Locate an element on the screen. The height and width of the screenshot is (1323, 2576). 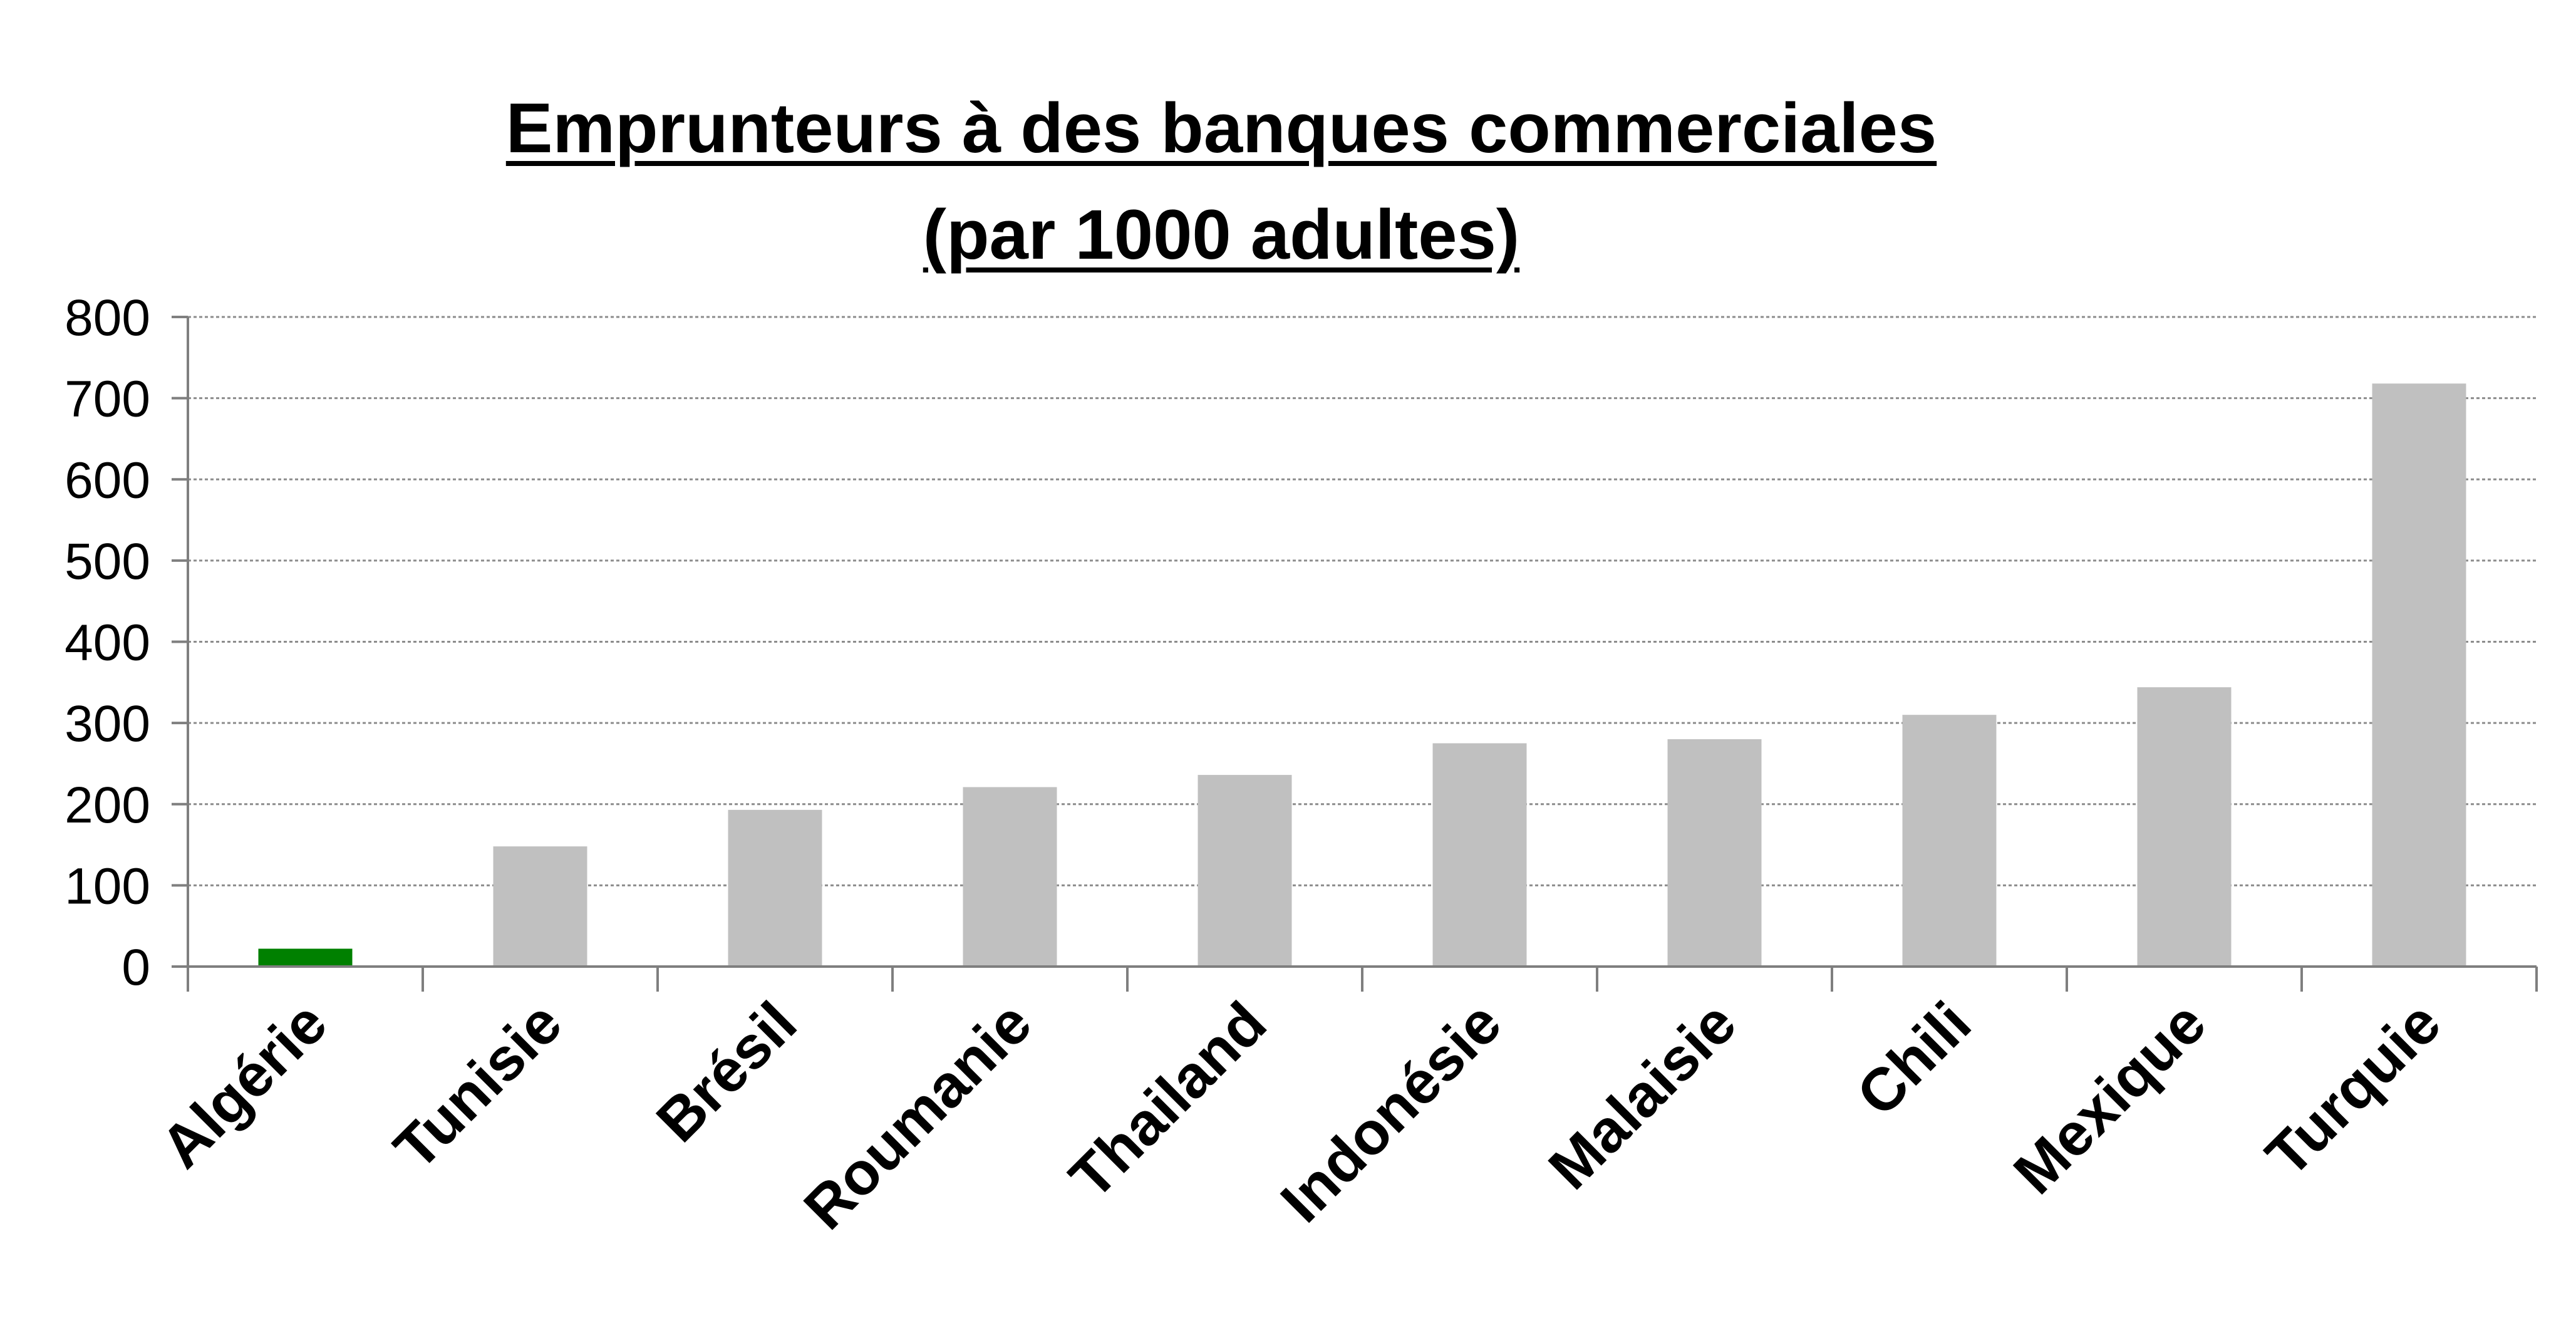
y-tick-label: 0 is located at coordinates (136, 968).